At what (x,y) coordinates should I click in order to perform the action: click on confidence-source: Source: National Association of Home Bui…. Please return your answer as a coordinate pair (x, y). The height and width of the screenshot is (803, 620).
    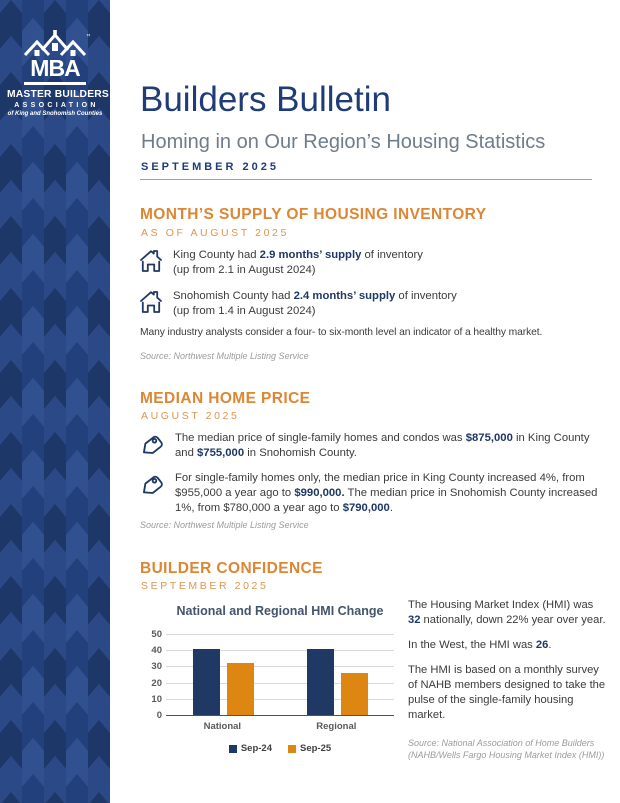
    Looking at the image, I should click on (506, 749).